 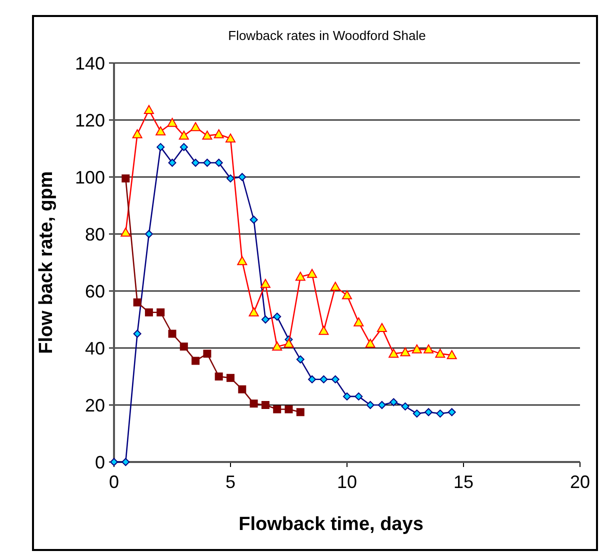 What do you see at coordinates (463, 482) in the screenshot?
I see `x-tick-label: 15` at bounding box center [463, 482].